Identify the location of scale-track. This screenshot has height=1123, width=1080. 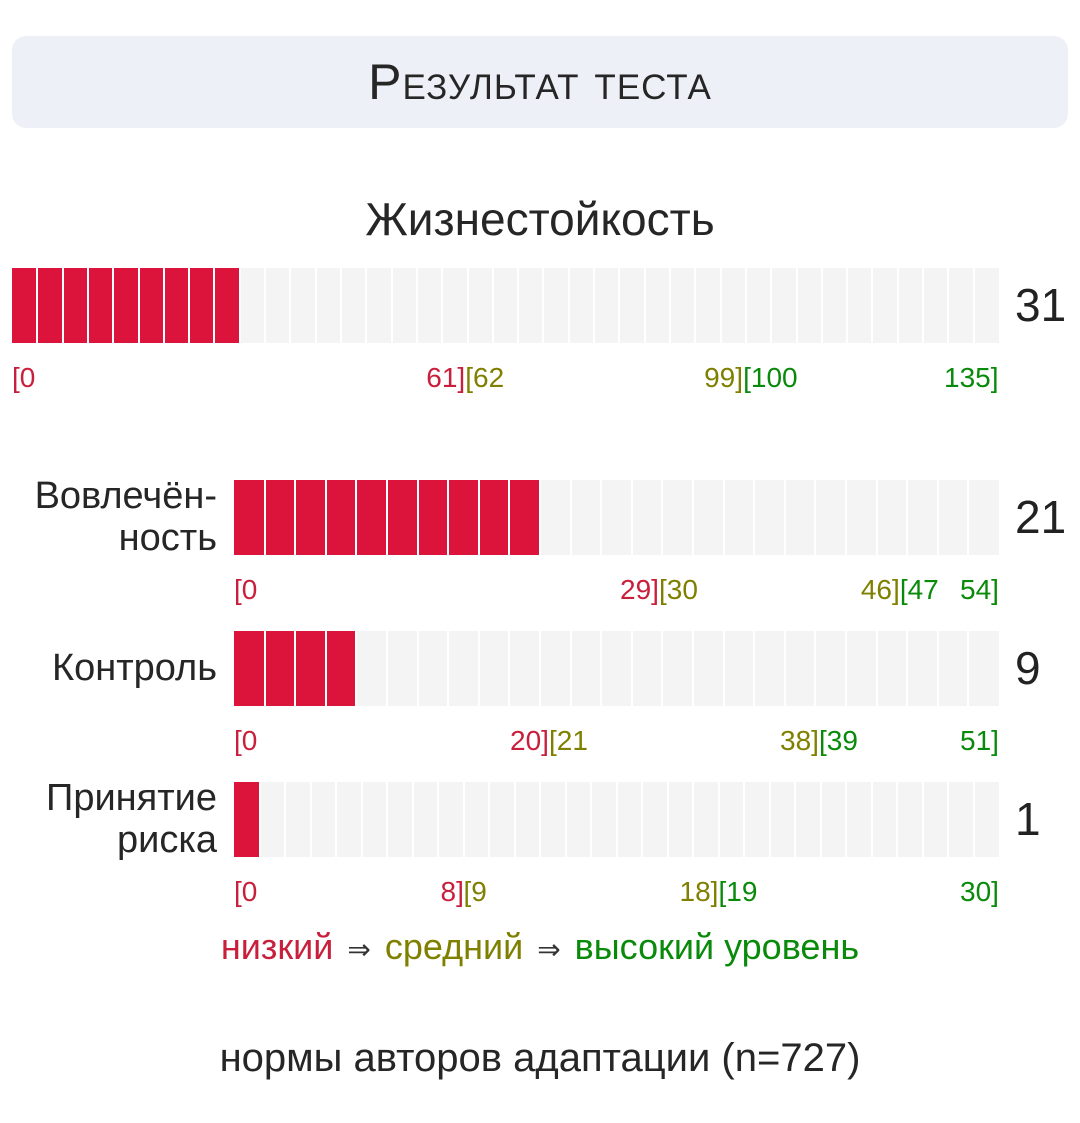
(616, 668).